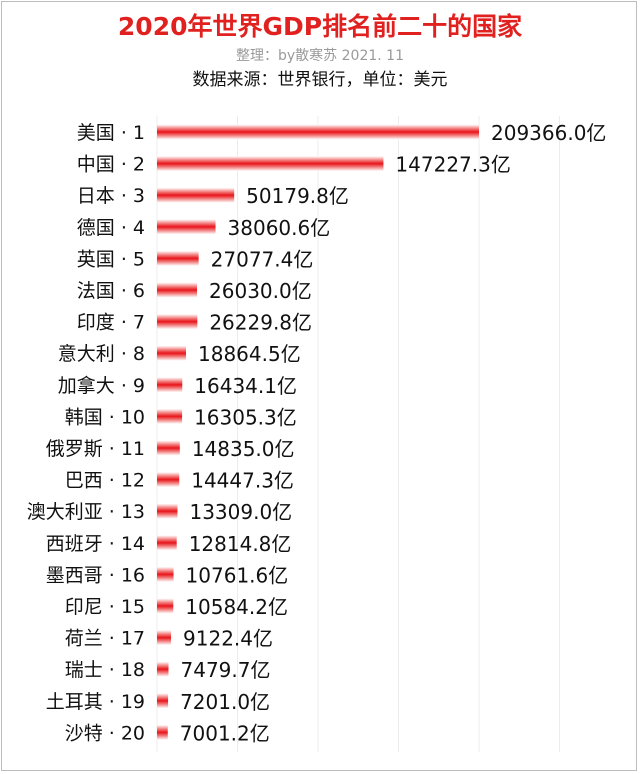 This screenshot has height=774, width=640. I want to click on category-label: 墨西哥 · 16, so click(95, 575).